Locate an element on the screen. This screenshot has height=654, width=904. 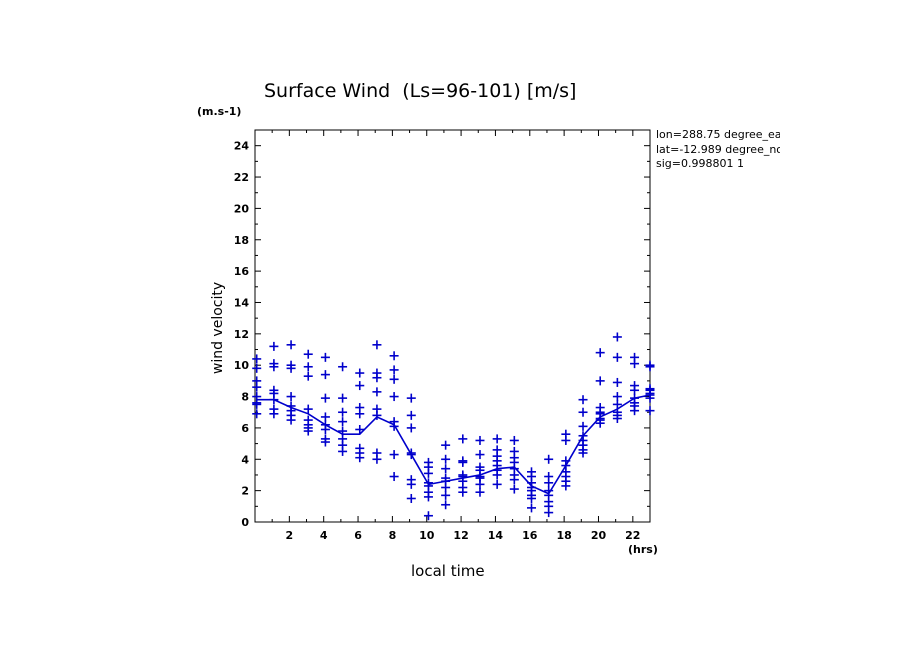
y-tick-label: 2 is located at coordinates (245, 491).